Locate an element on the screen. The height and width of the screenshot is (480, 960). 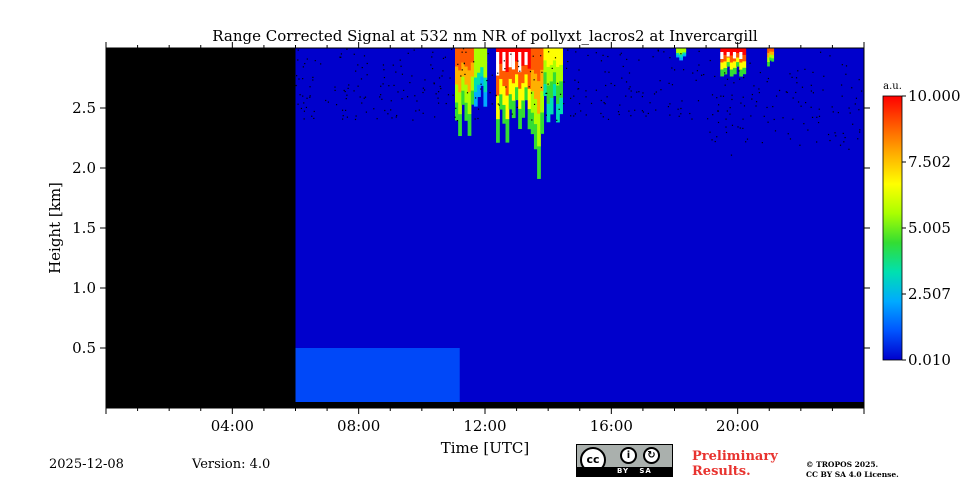
preliminary-line-1: Preliminary is located at coordinates (735, 456).